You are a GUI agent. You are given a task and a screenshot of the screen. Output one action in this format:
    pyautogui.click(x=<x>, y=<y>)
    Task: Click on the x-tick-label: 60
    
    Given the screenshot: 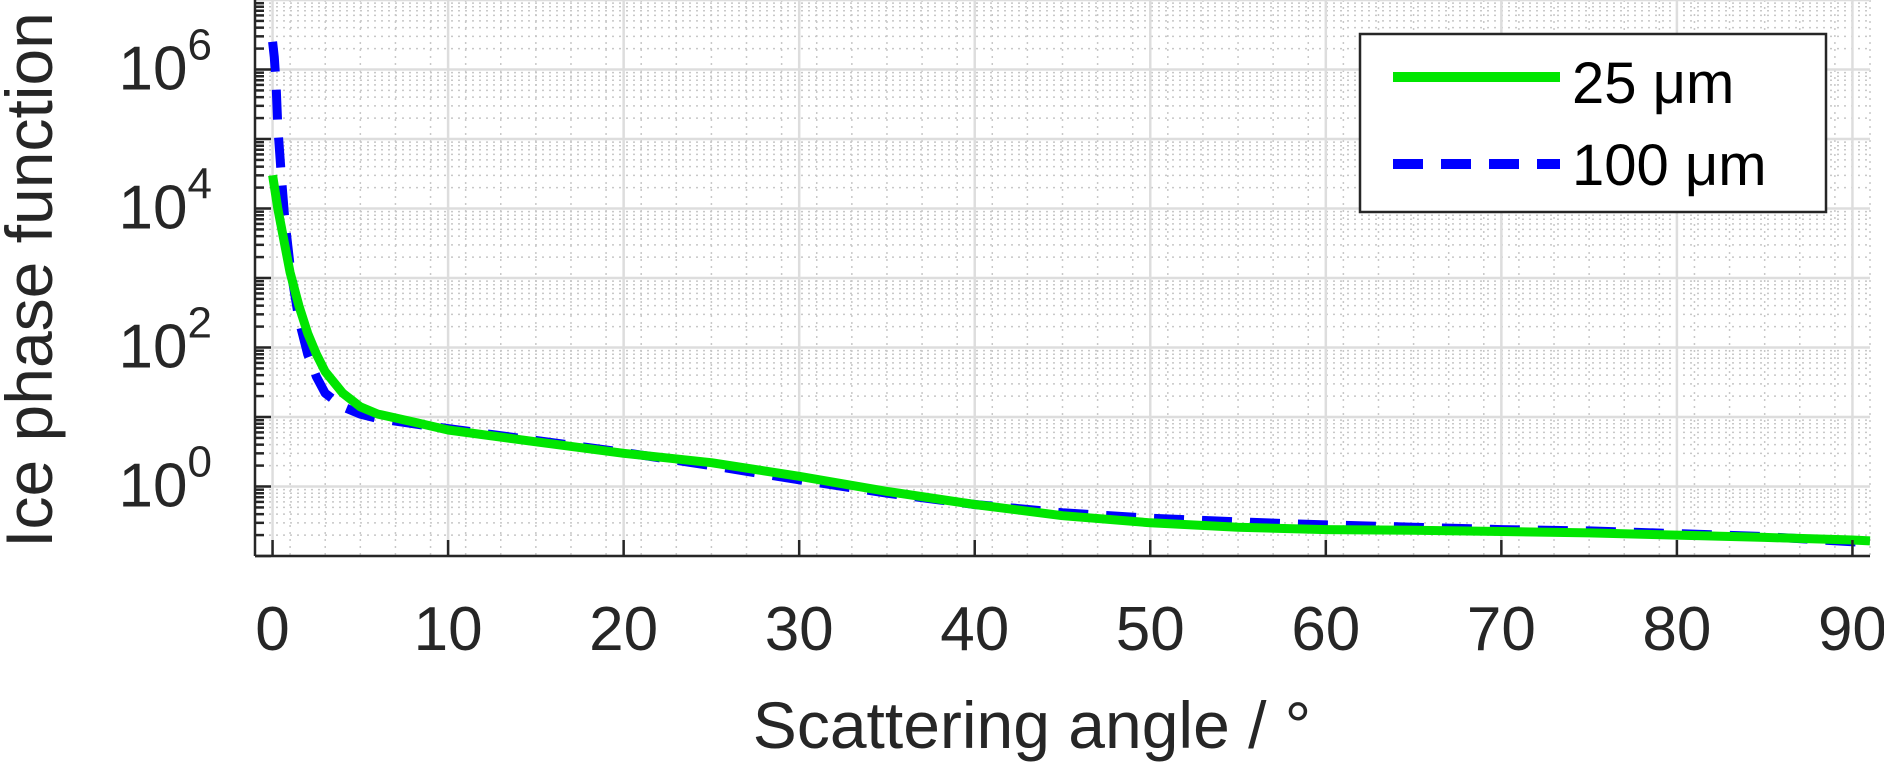 What is the action you would take?
    pyautogui.click(x=1325, y=629)
    